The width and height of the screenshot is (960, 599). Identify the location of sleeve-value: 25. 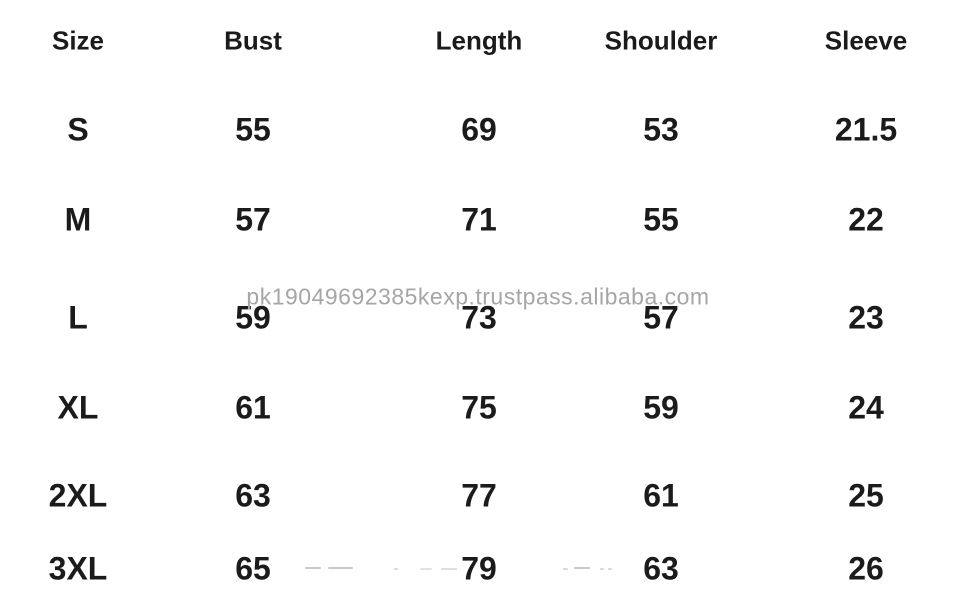
(866, 495).